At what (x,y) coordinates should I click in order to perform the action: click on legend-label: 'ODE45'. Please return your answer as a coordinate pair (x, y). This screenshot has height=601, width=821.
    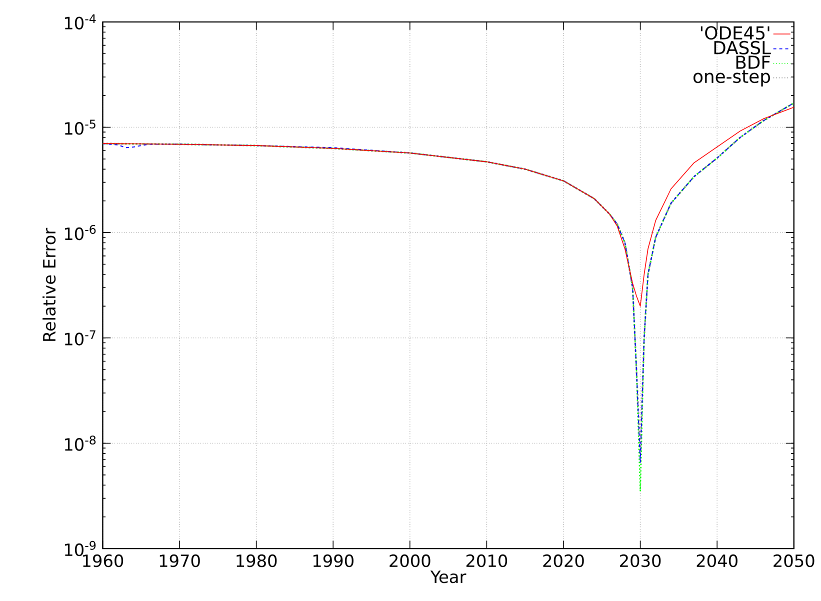
    Looking at the image, I should click on (735, 33).